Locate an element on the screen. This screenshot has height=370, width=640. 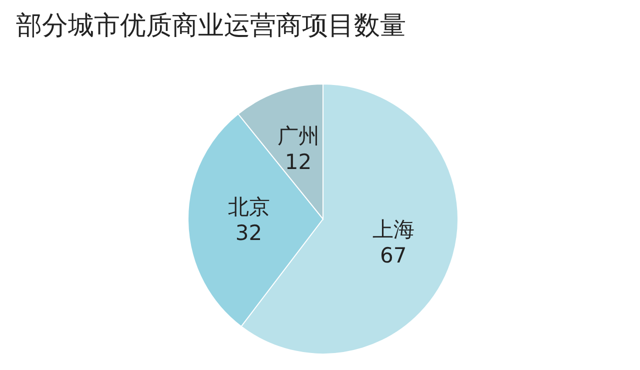
chart-title: 部分城市优质商业运营商项目数量 is located at coordinates (211, 26).